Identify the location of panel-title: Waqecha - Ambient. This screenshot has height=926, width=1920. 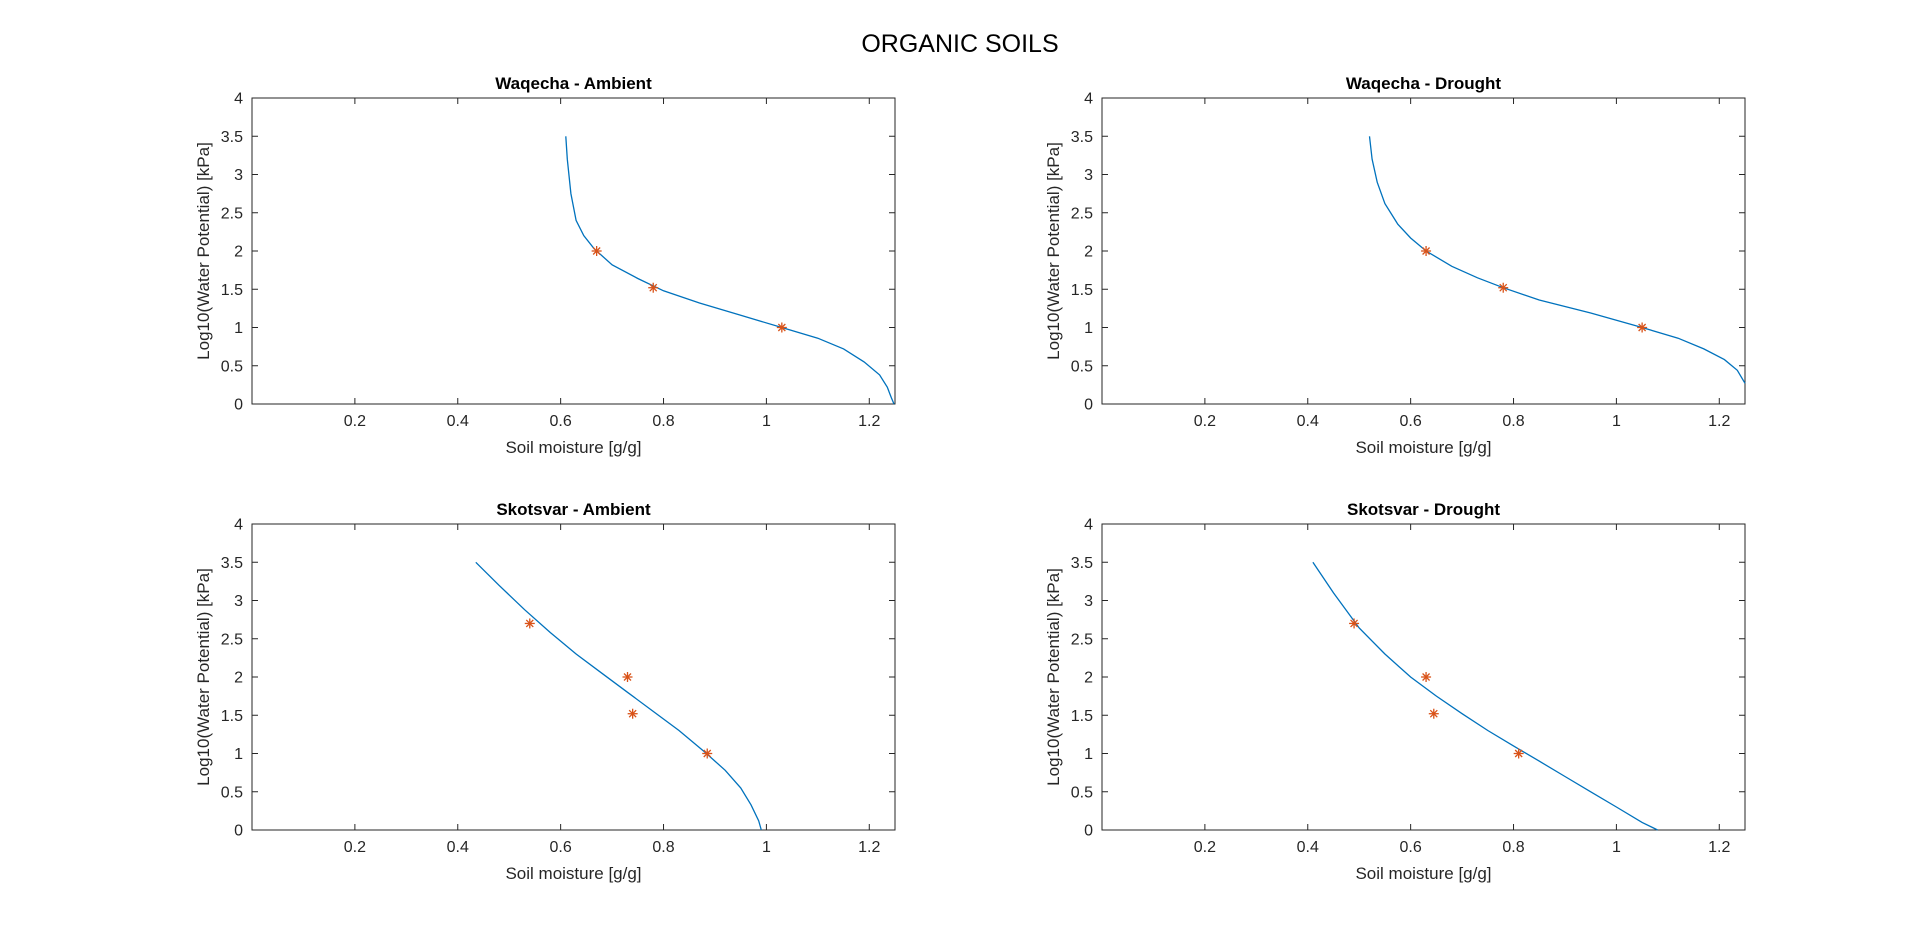
(573, 83).